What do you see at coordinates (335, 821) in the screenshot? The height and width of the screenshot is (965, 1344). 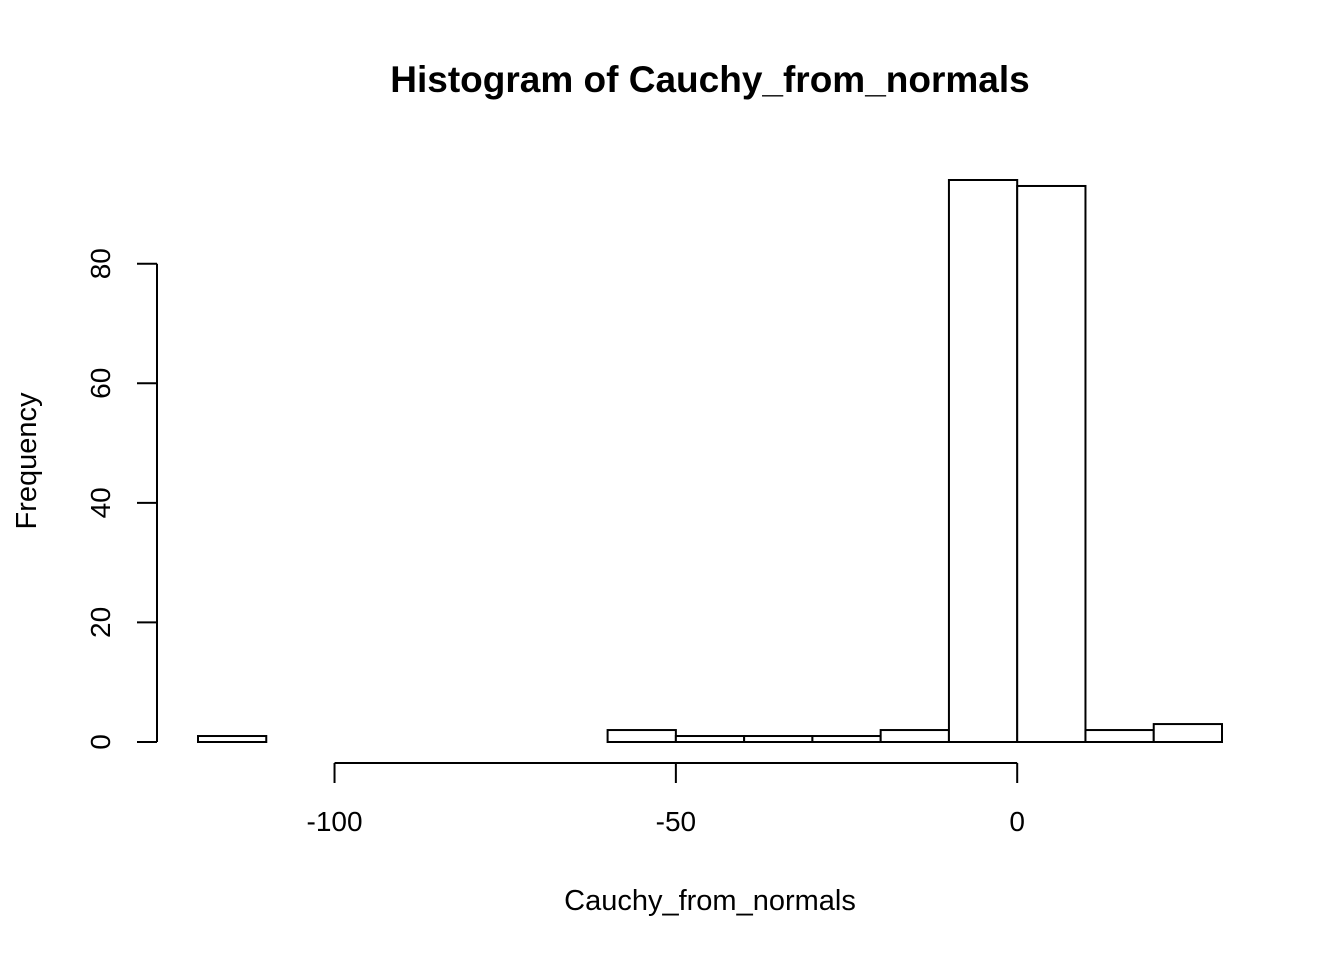 I see `x-tick-label: -100` at bounding box center [335, 821].